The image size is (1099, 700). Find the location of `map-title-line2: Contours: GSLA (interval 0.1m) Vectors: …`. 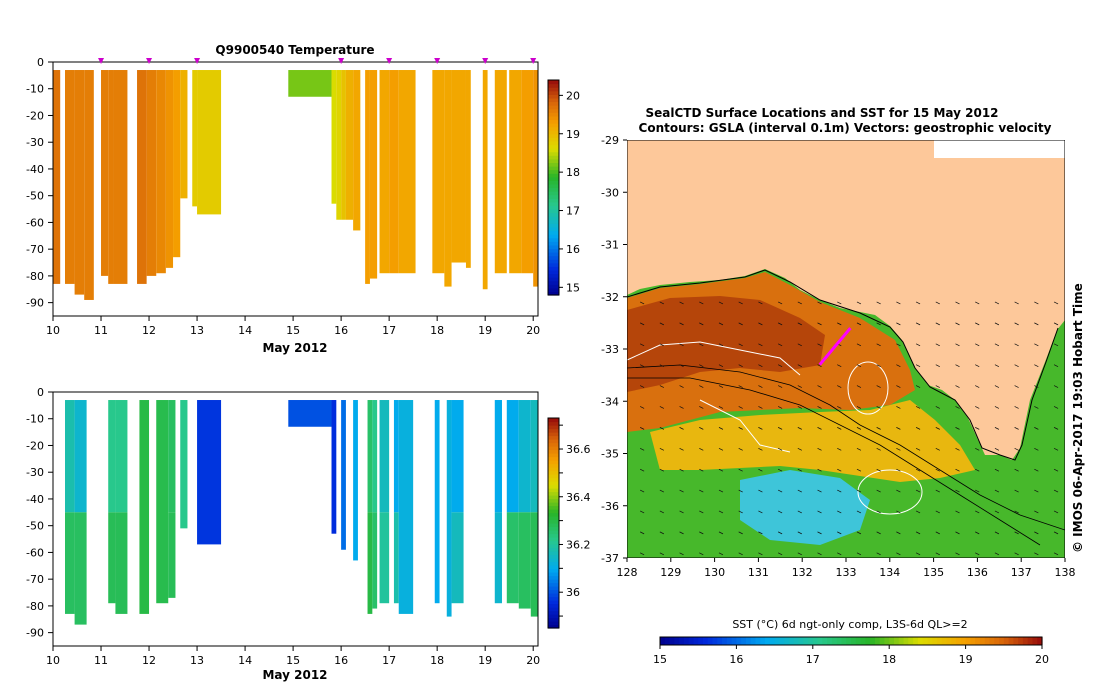

map-title-line2: Contours: GSLA (interval 0.1m) Vectors: … is located at coordinates (845, 128).